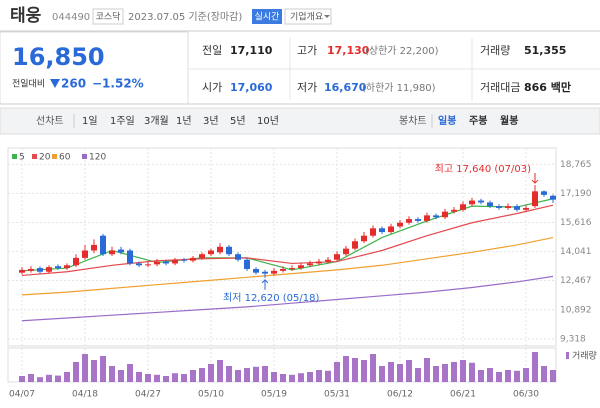 The height and width of the screenshot is (408, 600). I want to click on realtime-badge, so click(267, 16).